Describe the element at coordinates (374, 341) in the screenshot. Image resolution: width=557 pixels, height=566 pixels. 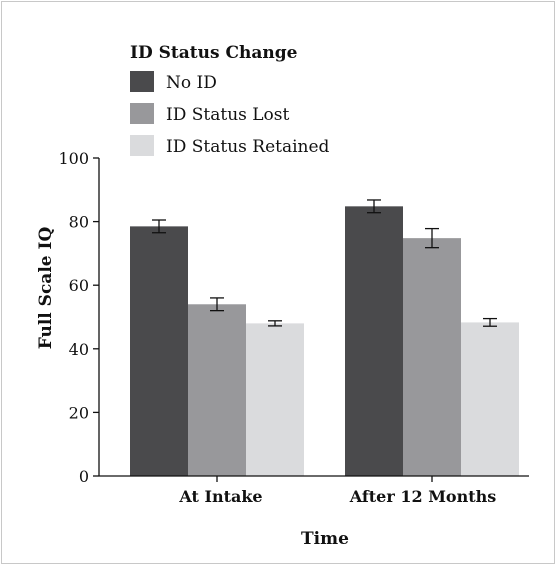
I see `bar-after-12-months-no-id` at that location.